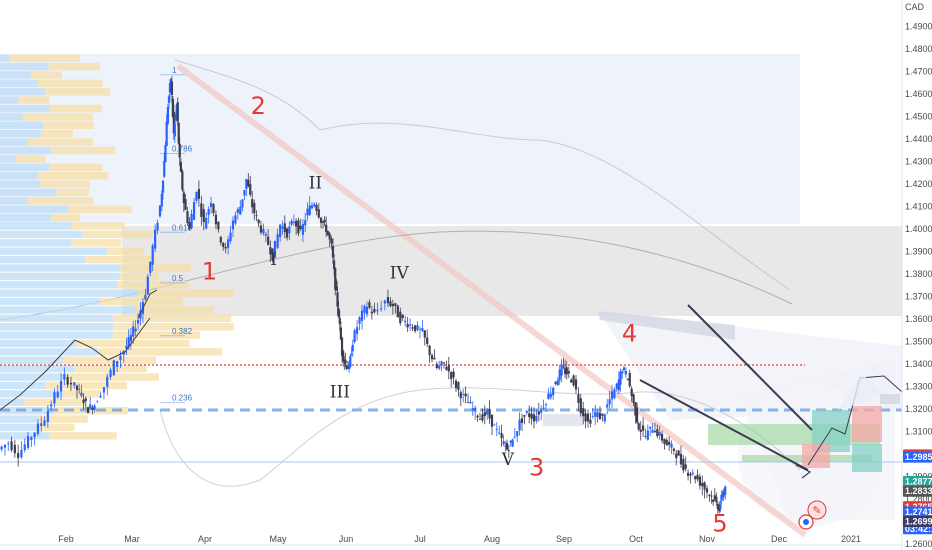  Describe the element at coordinates (182, 149) in the screenshot. I see `fib-level-label: 0.786` at that location.